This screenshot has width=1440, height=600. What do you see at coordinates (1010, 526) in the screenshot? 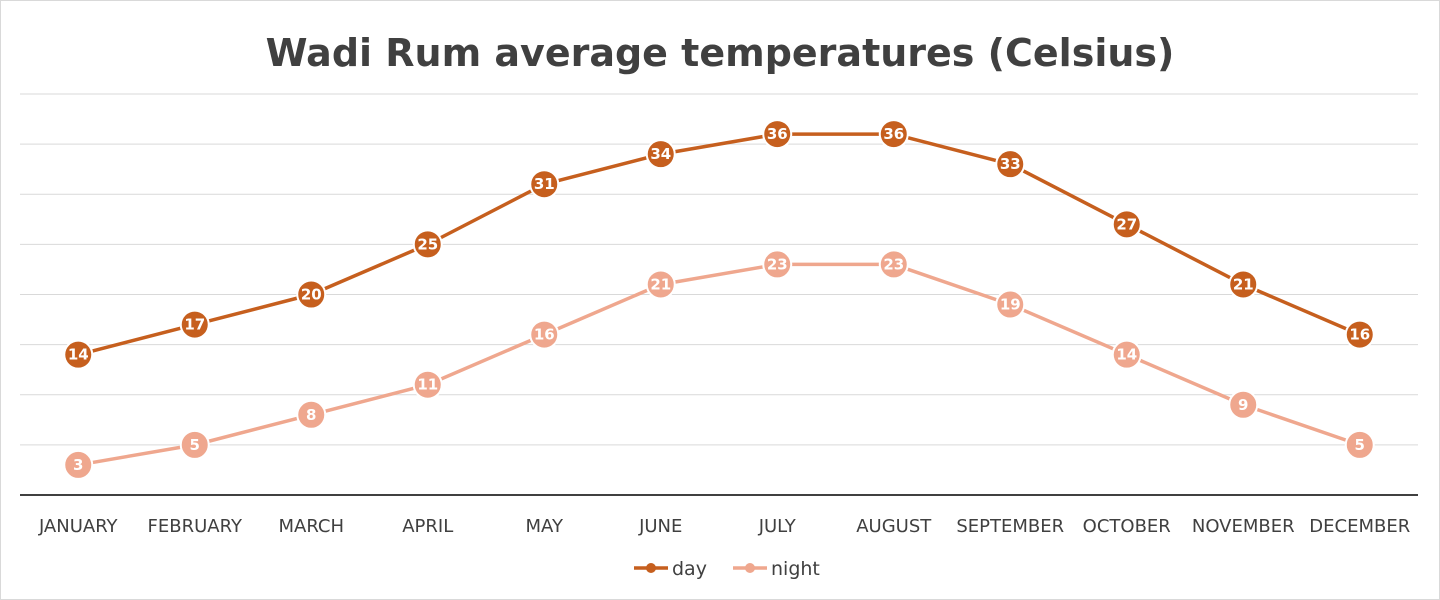
I see `x-tick-label: SEPTEMBER` at bounding box center [1010, 526].